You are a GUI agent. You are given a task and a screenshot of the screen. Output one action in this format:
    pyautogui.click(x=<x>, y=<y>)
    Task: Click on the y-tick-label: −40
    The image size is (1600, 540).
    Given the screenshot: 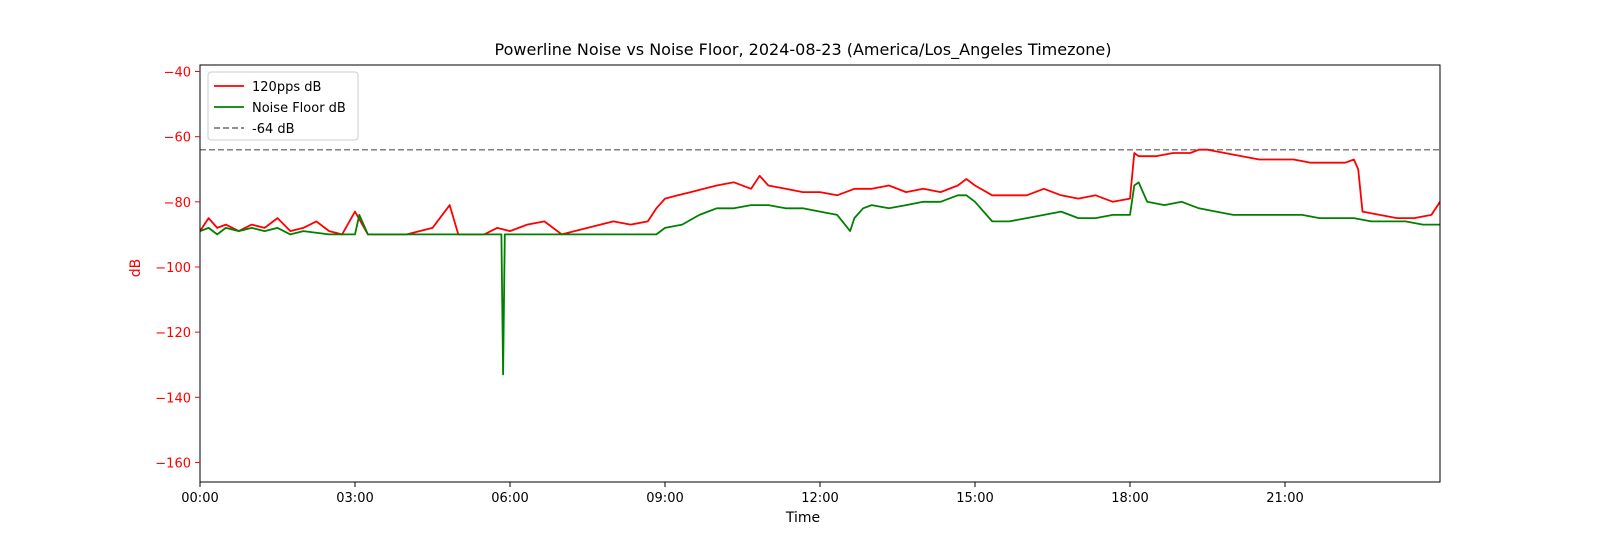 What is the action you would take?
    pyautogui.click(x=177, y=73)
    